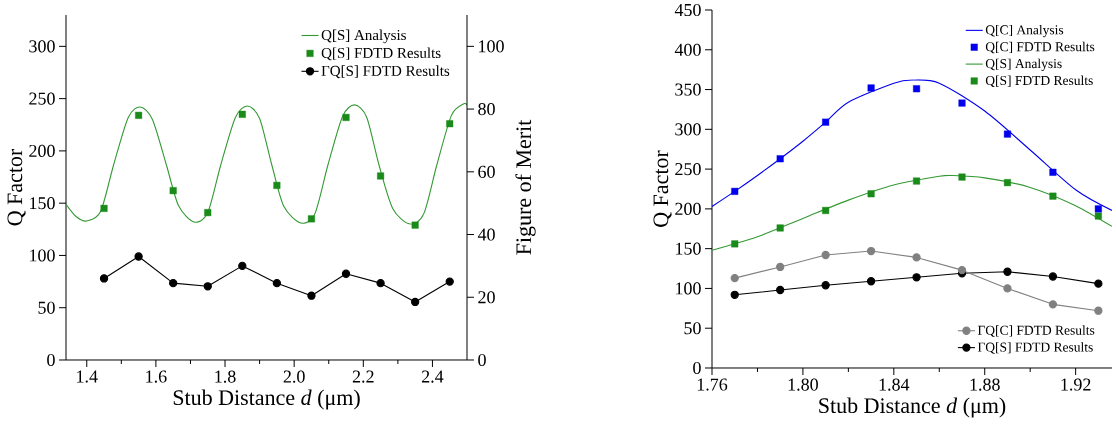 The width and height of the screenshot is (1116, 441). Describe the element at coordinates (225, 376) in the screenshot. I see `x-tick-label: 1.8` at that location.